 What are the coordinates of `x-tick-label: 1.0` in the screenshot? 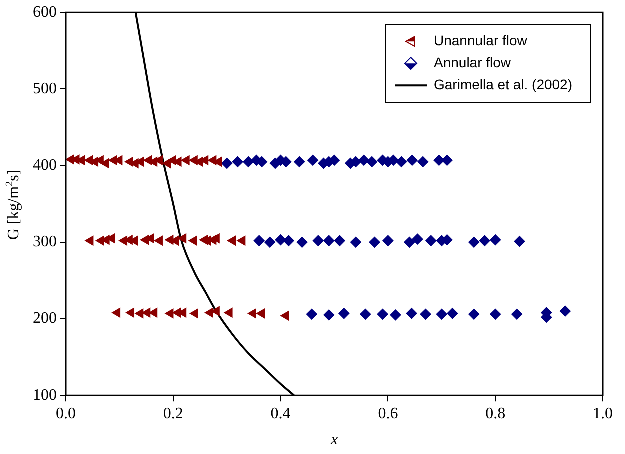 It's located at (603, 413).